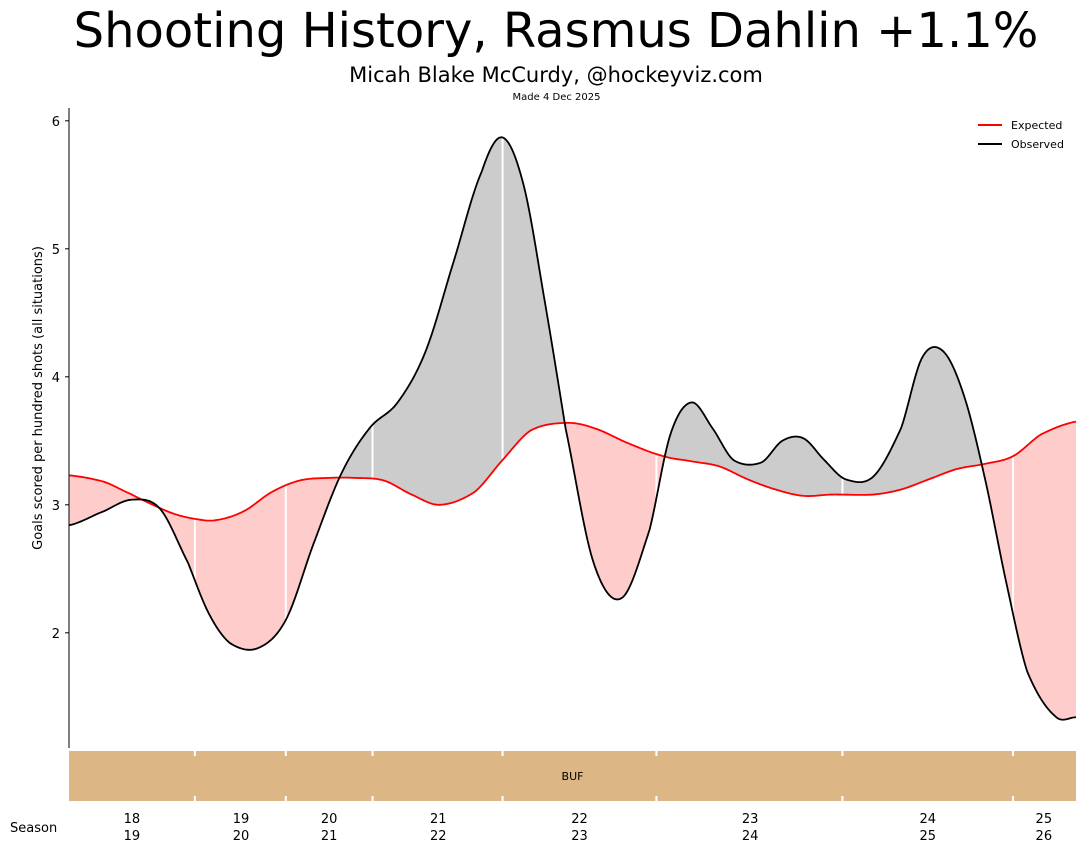  I want to click on y-tick-label-3: 3, so click(56, 506).